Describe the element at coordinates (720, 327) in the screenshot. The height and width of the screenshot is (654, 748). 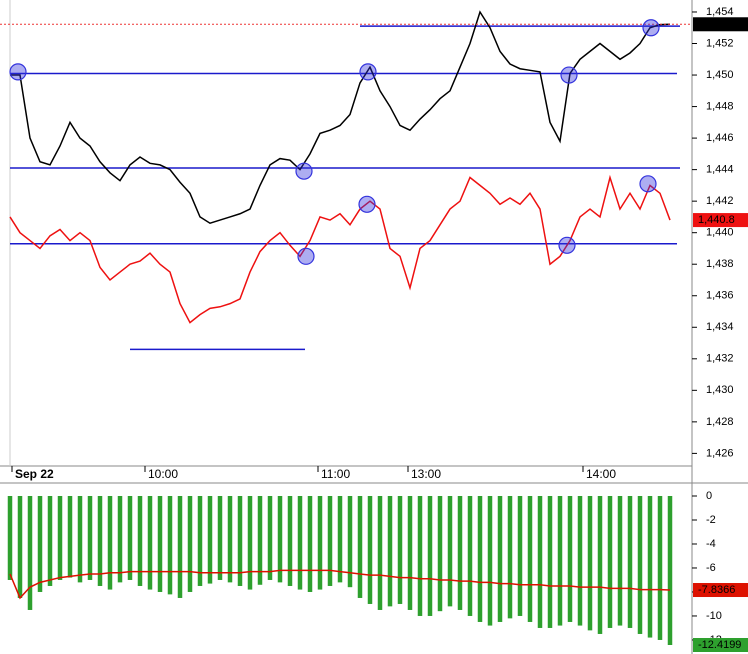
I see `y-tick-label: 1,434` at that location.